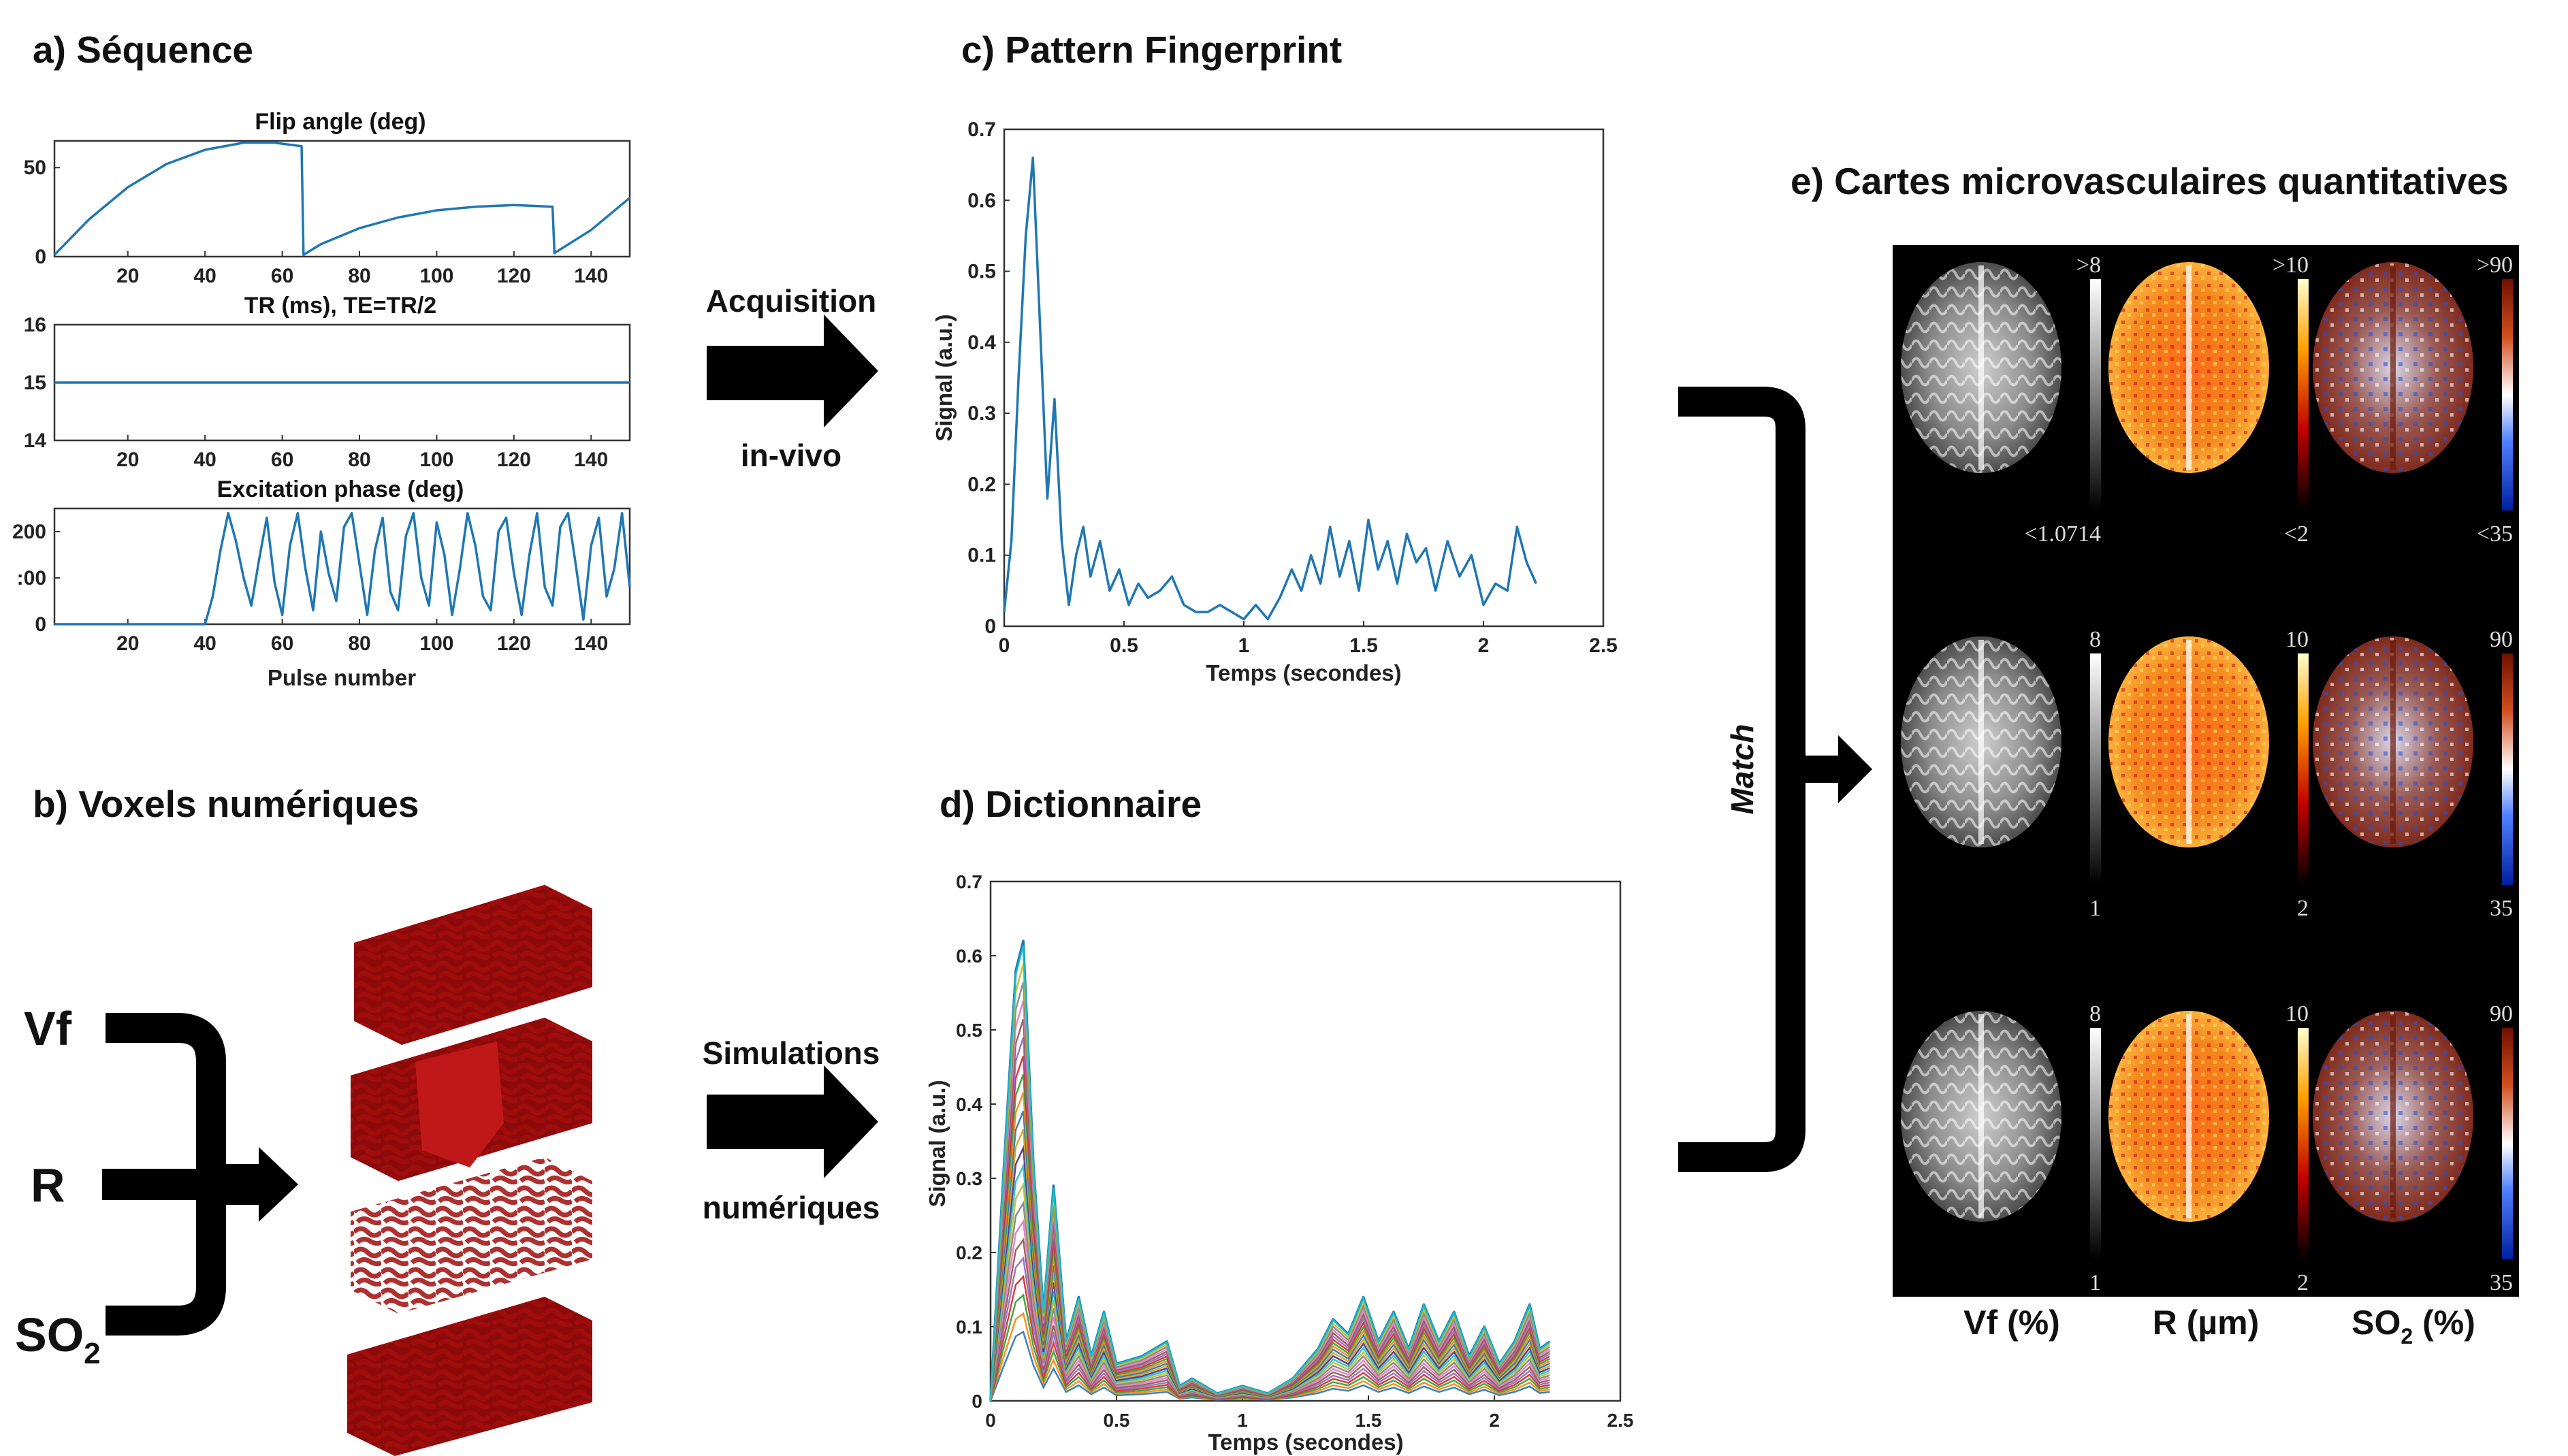 This screenshot has width=2568, height=1456. I want to click on colorbar-bottom-label: 1, so click(2095, 1283).